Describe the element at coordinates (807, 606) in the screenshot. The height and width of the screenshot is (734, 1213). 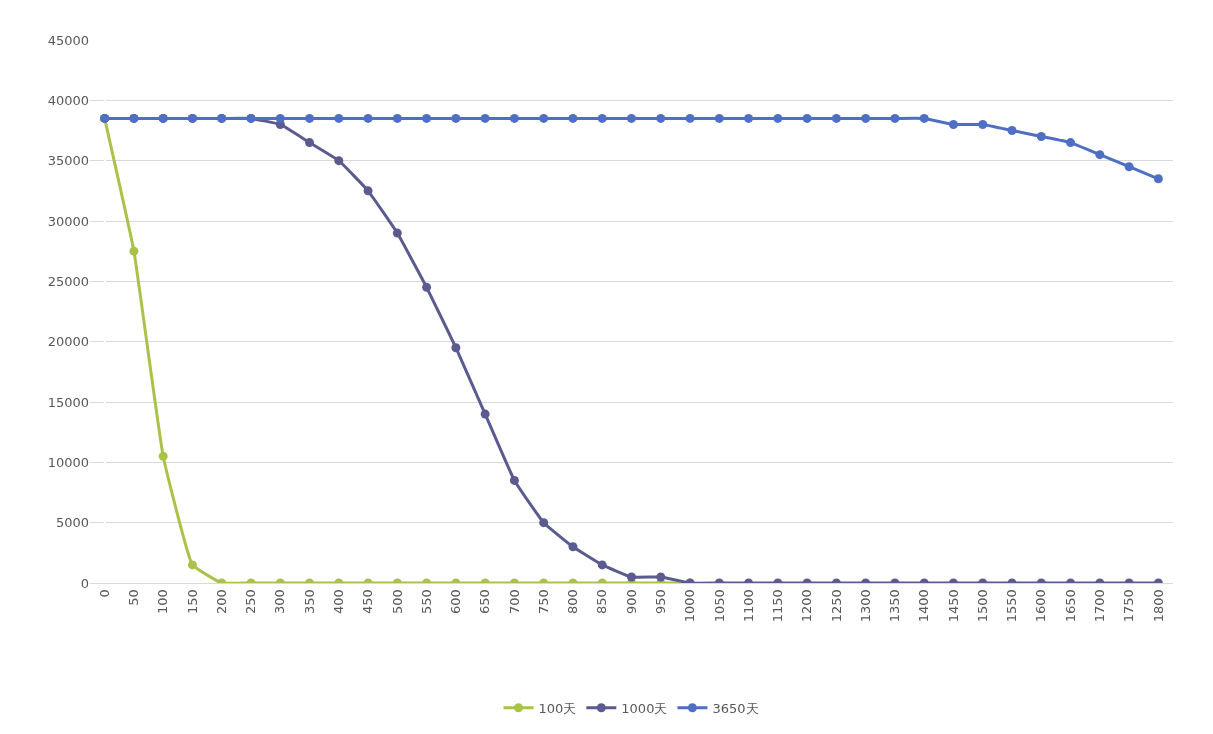
I see `x-tick-label: 1200` at that location.